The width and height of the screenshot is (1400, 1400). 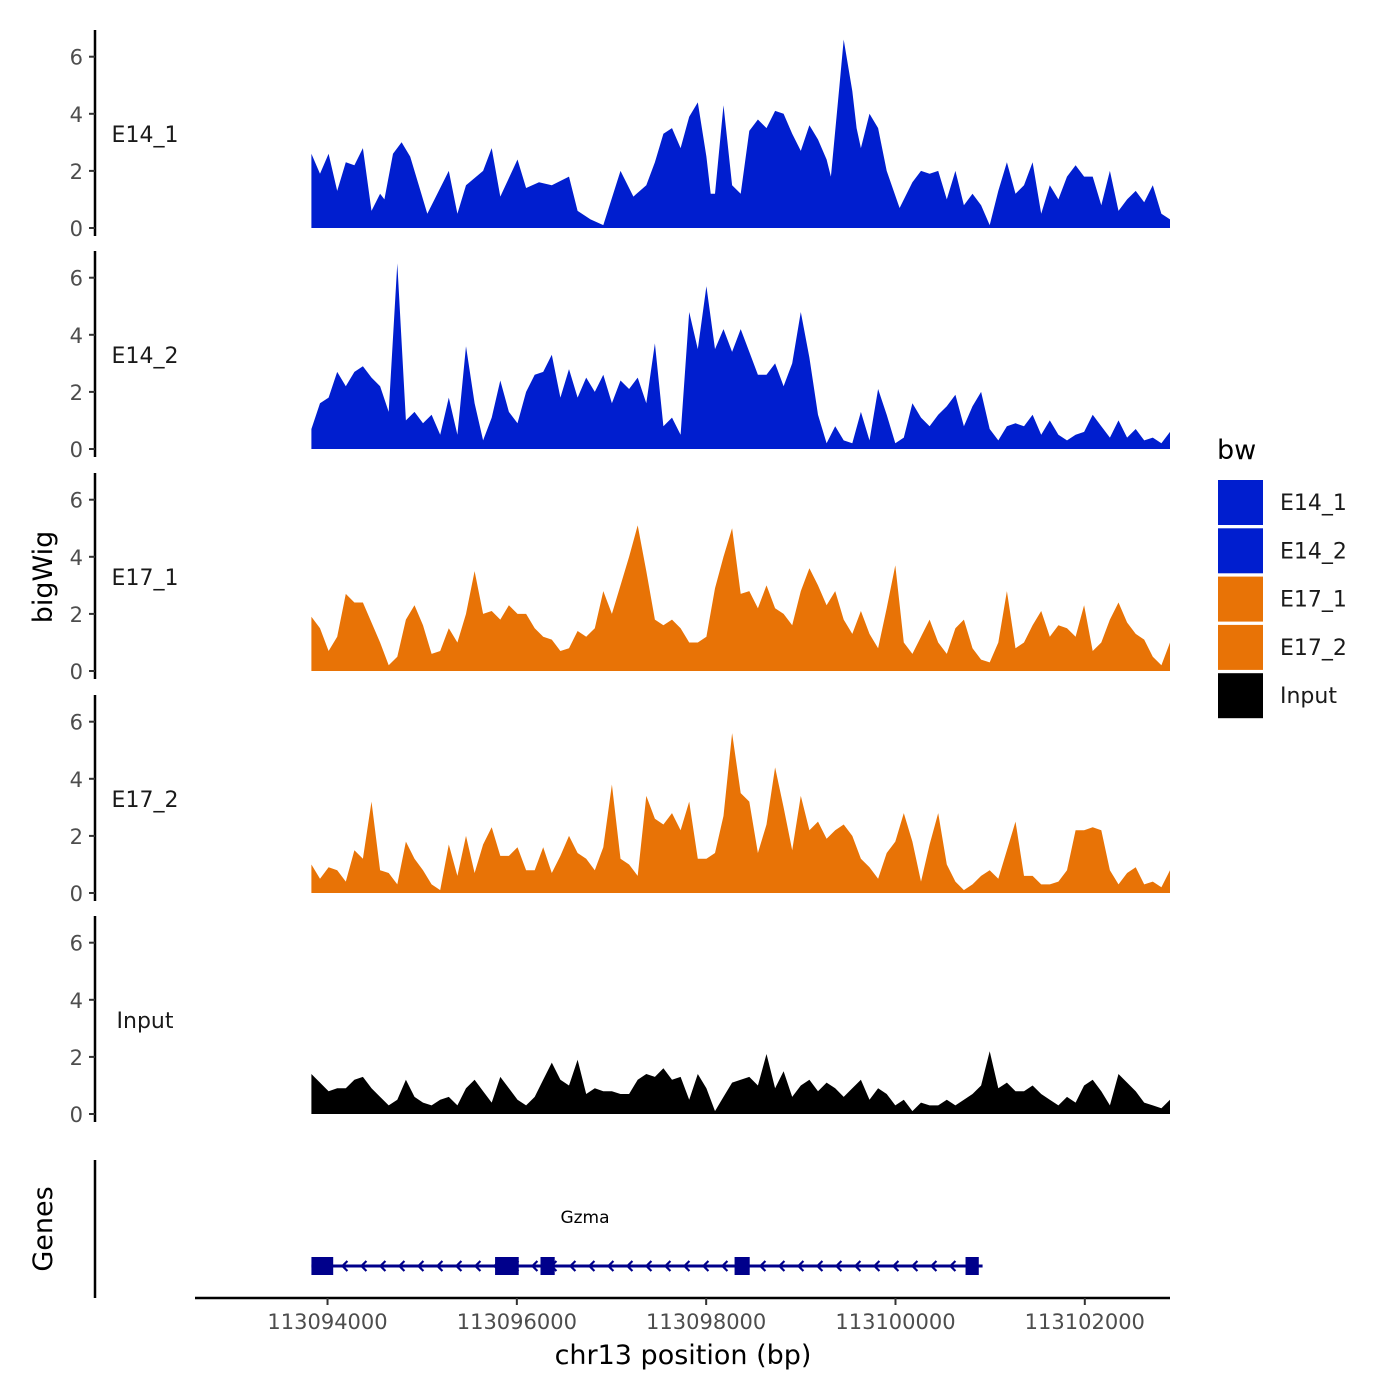 I want to click on x-axis-title: chr13 position (bp), so click(x=683, y=1355).